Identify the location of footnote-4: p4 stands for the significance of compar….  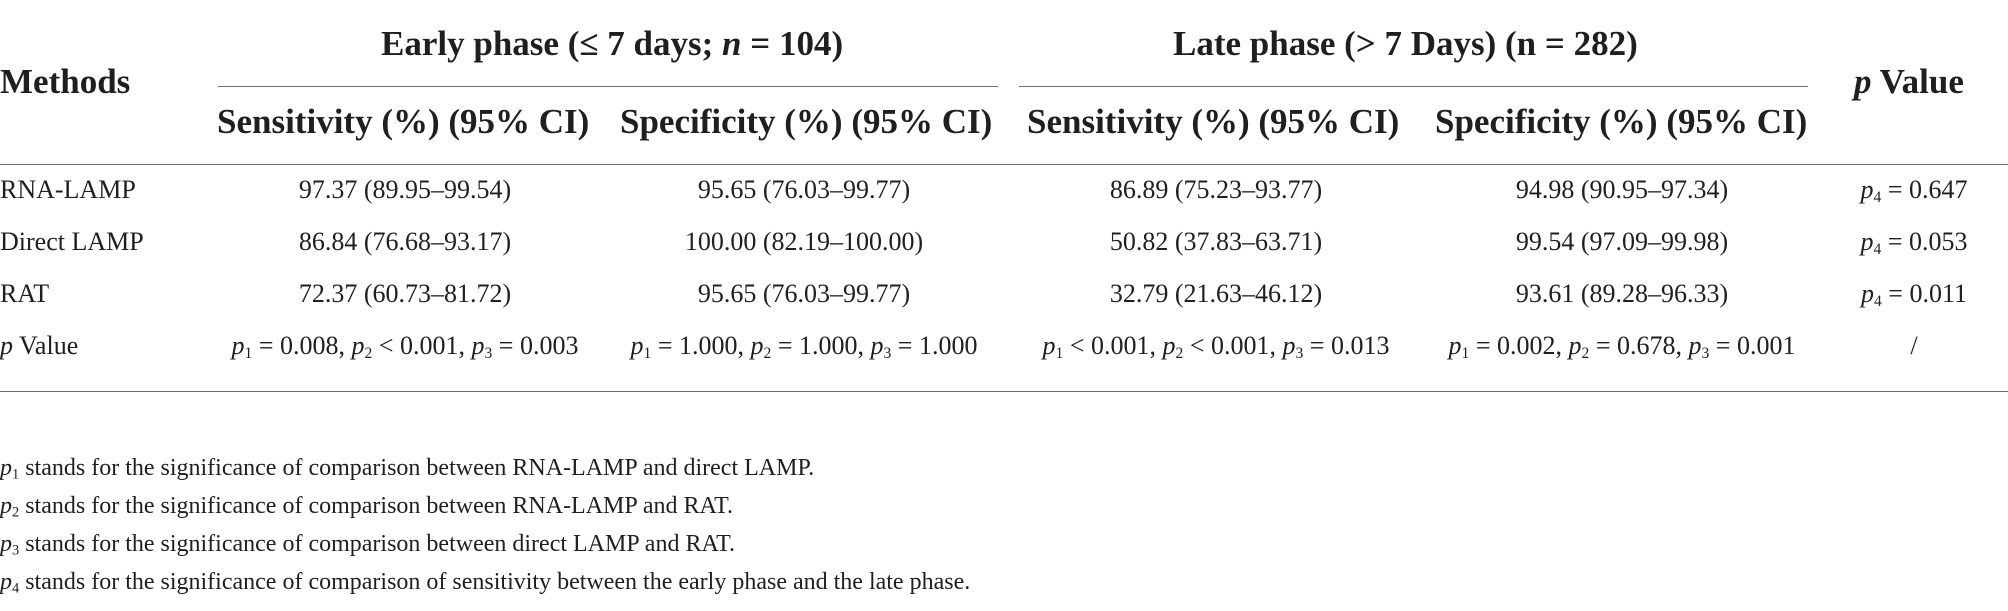
(485, 583).